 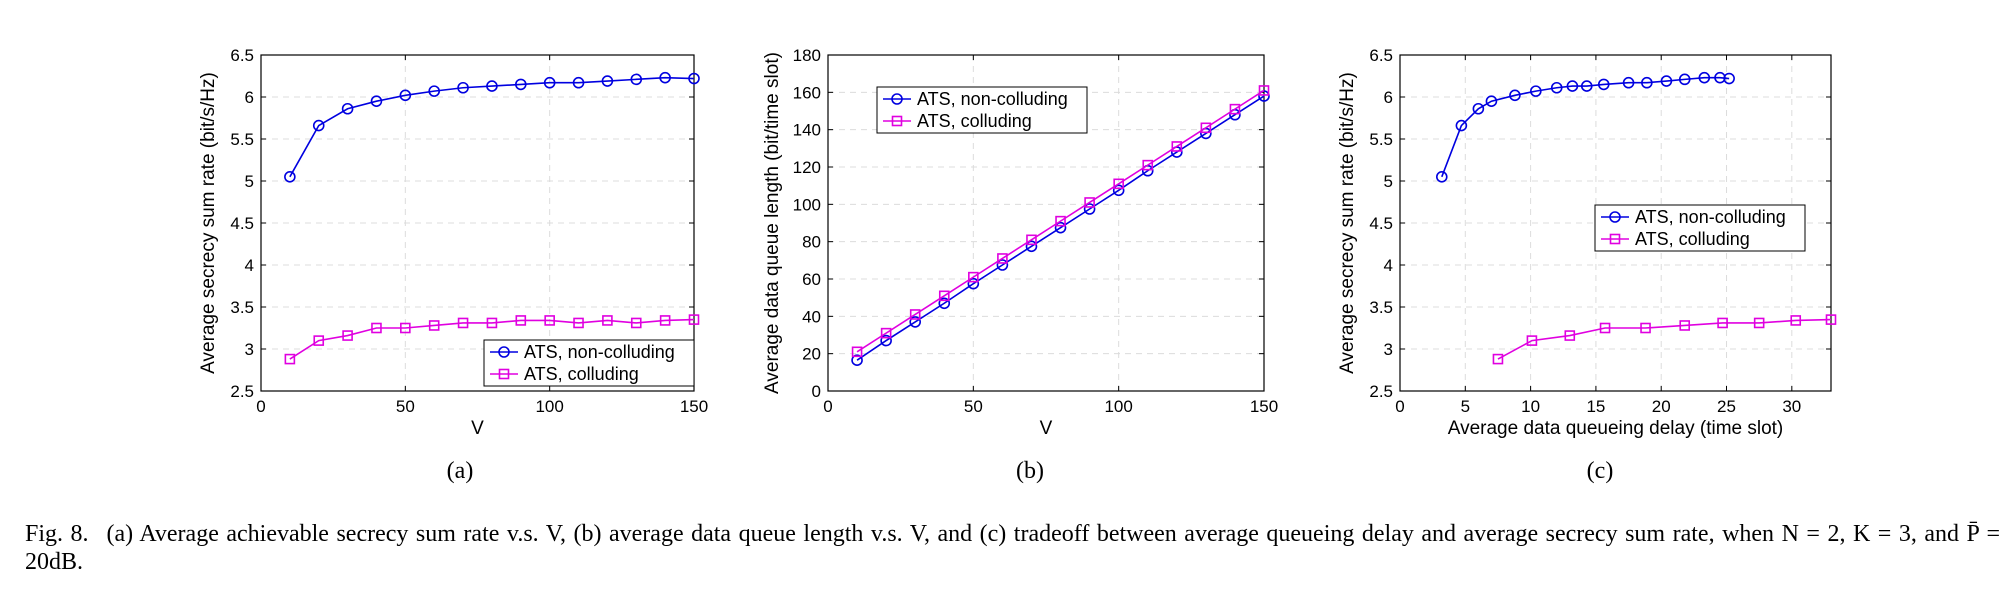 What do you see at coordinates (249, 265) in the screenshot?
I see `y-tick-label: 4` at bounding box center [249, 265].